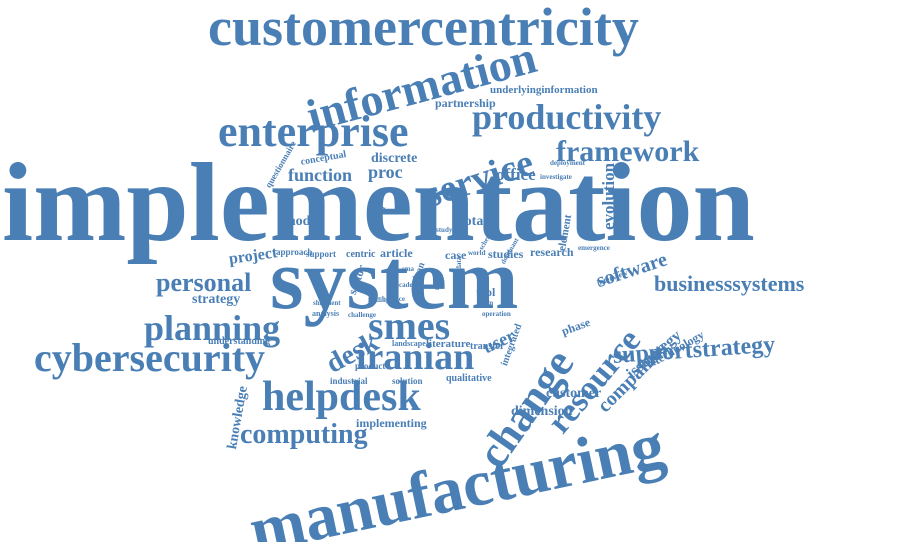  What do you see at coordinates (567, 117) in the screenshot?
I see `word-productivity: productivity` at bounding box center [567, 117].